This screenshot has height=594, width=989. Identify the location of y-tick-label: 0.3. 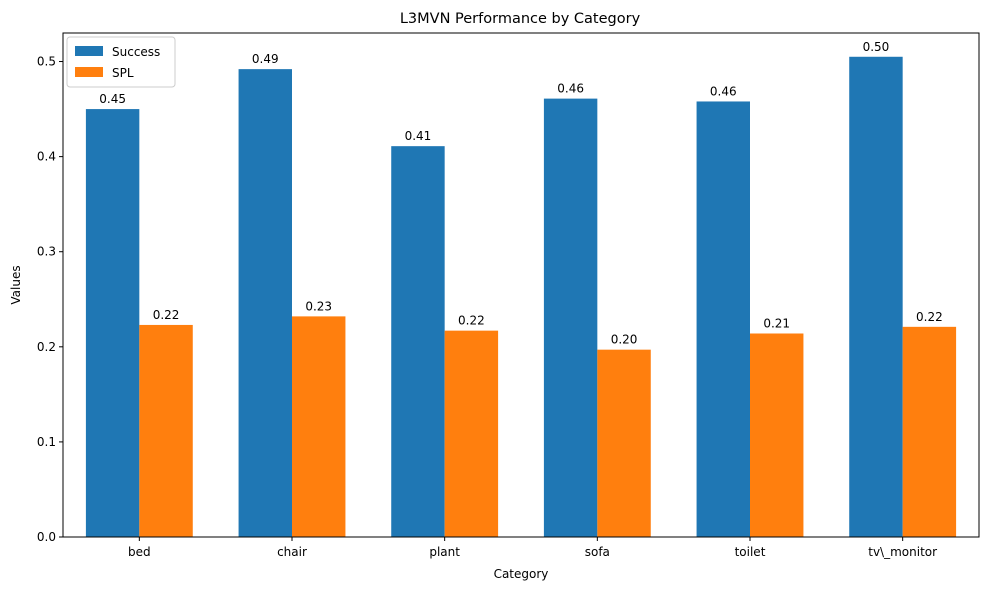
(46, 252).